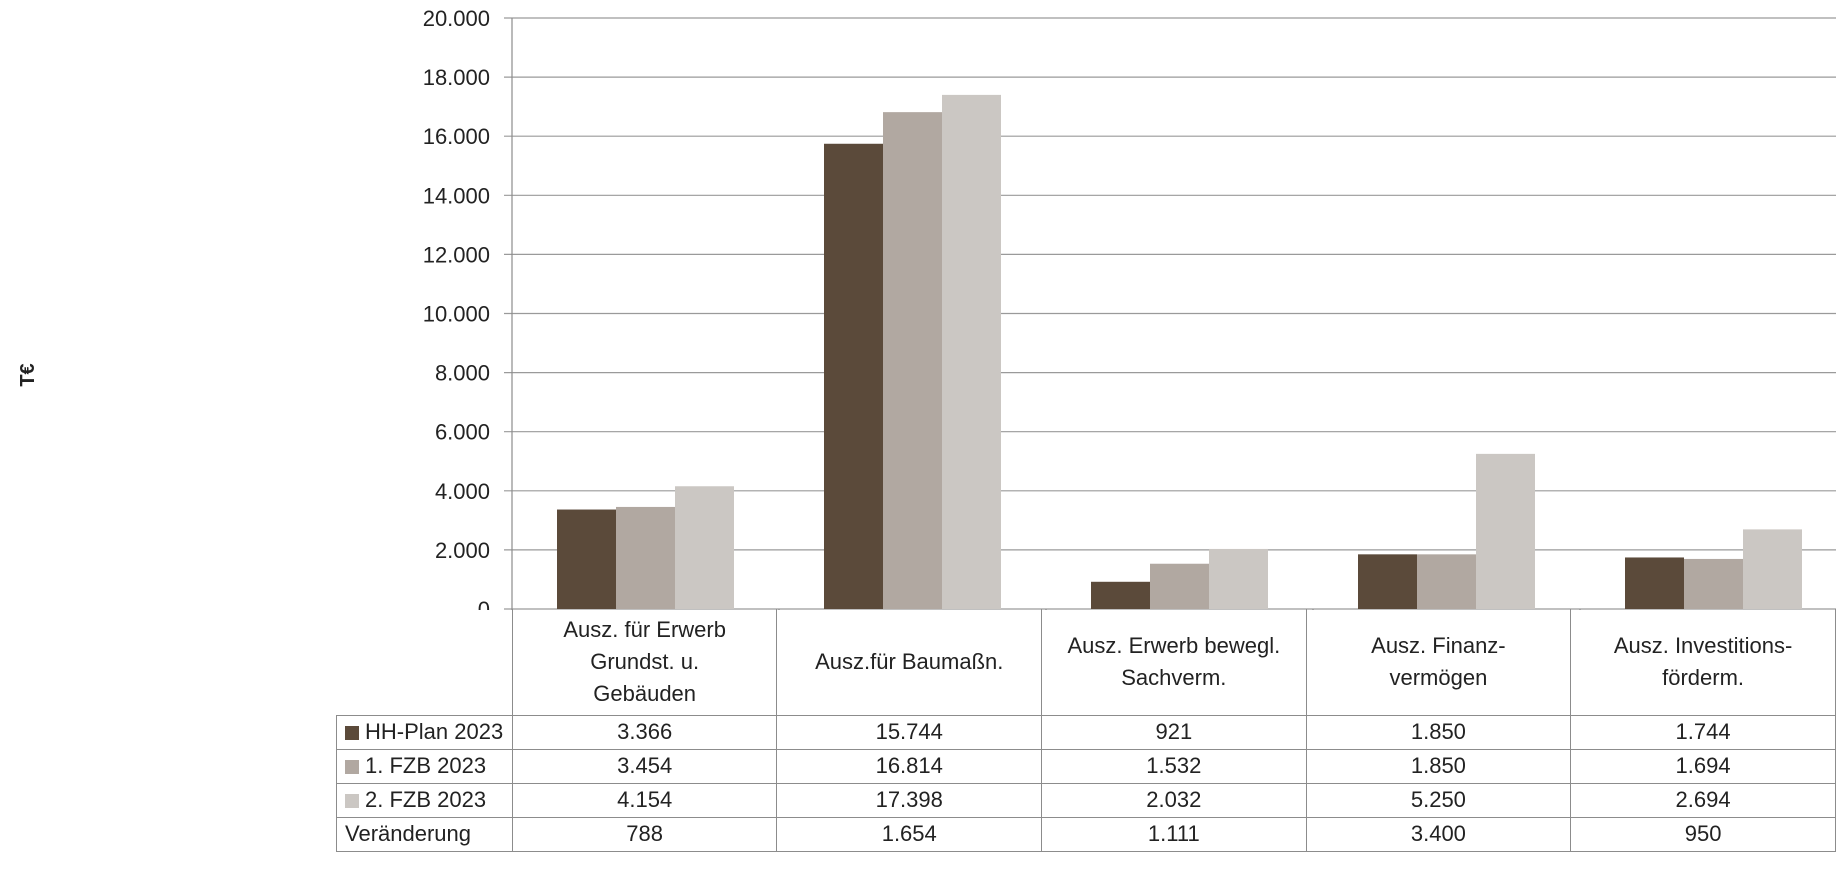  I want to click on table-cell: 3.454, so click(644, 766).